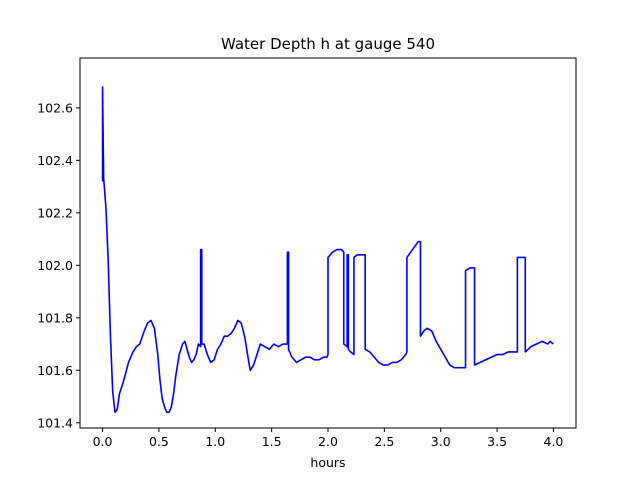 This screenshot has width=640, height=480. I want to click on x-tick-label: 2.5, so click(384, 441).